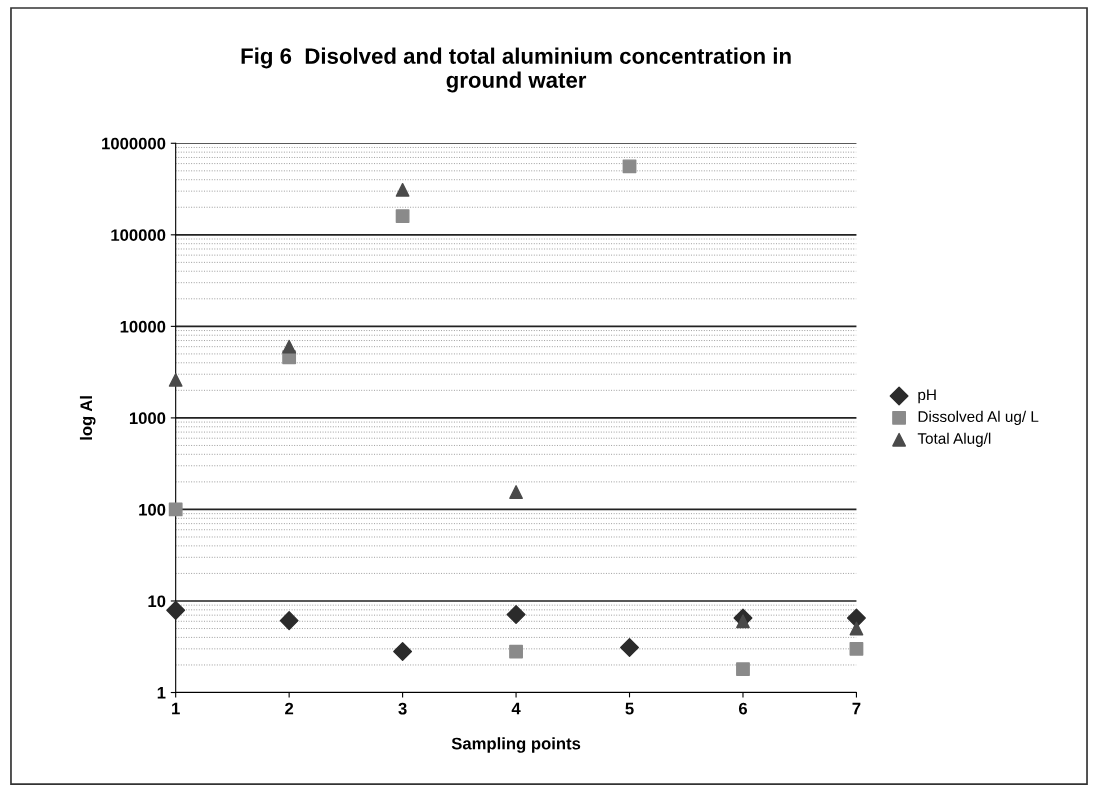  What do you see at coordinates (629, 708) in the screenshot?
I see `x-tick-label: 5` at bounding box center [629, 708].